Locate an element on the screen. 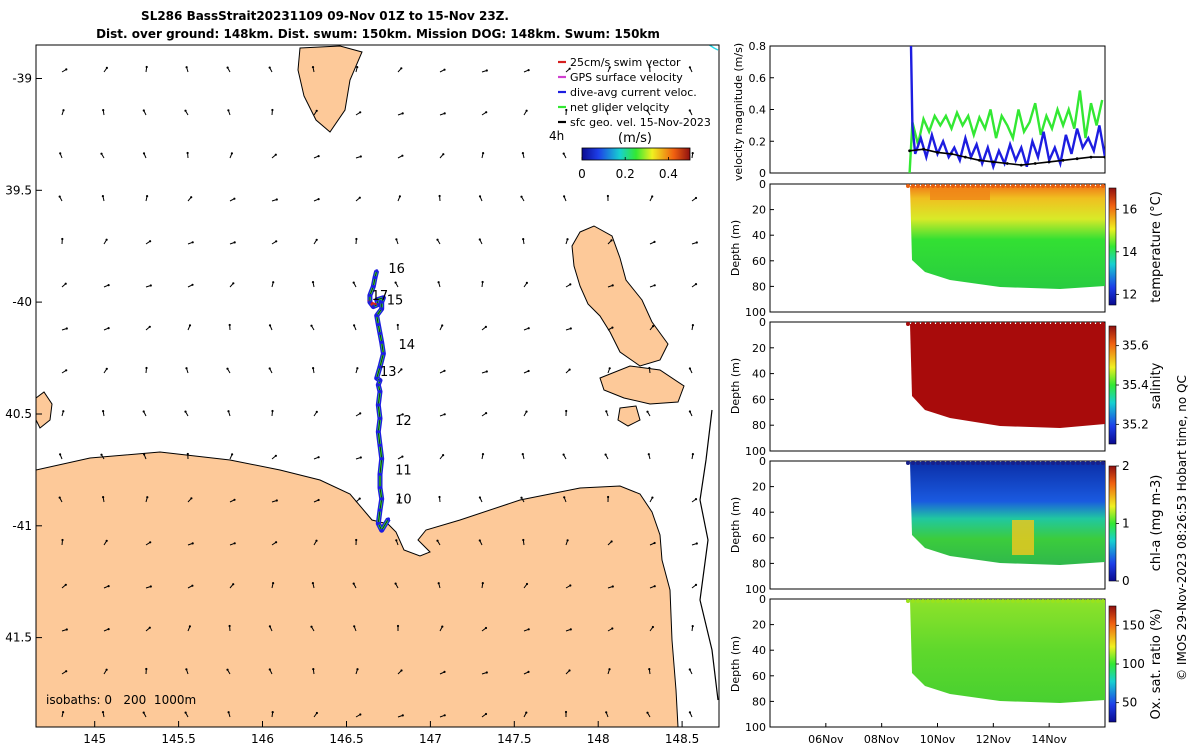  colorbar-label: (m/s) is located at coordinates (635, 138).